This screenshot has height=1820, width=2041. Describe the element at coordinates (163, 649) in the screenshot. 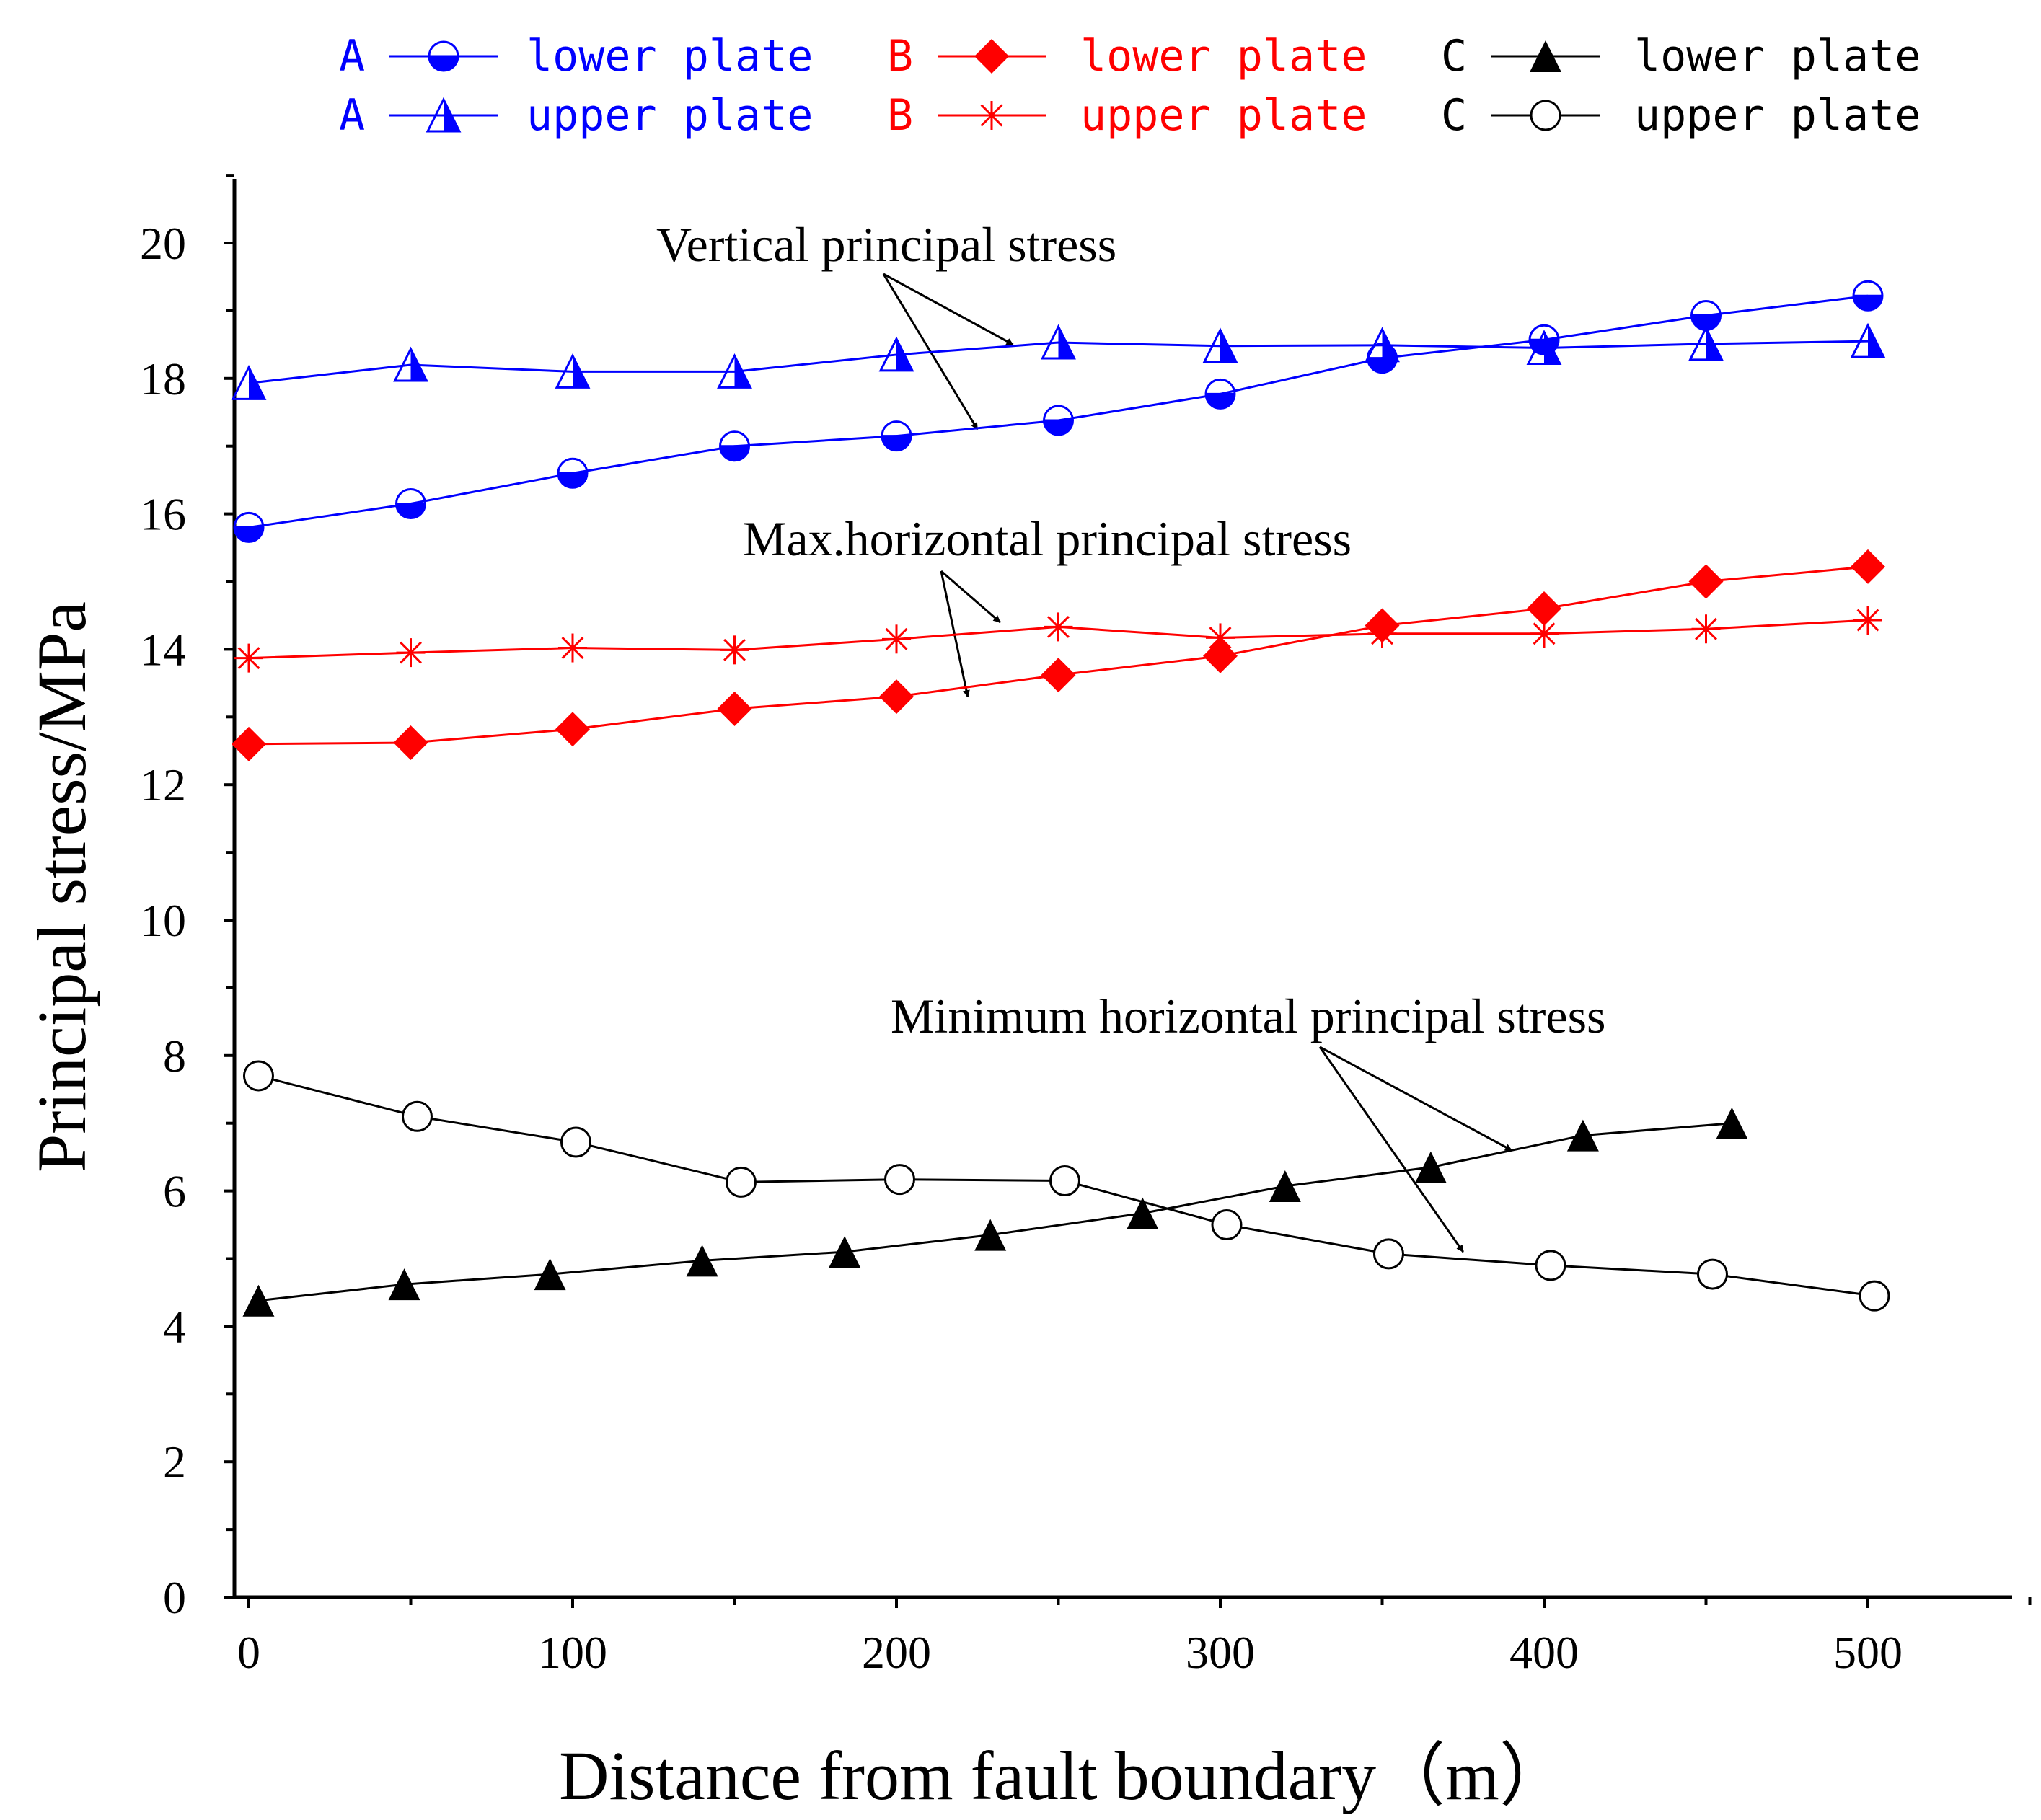

I see `y-tick-label: 14` at that location.